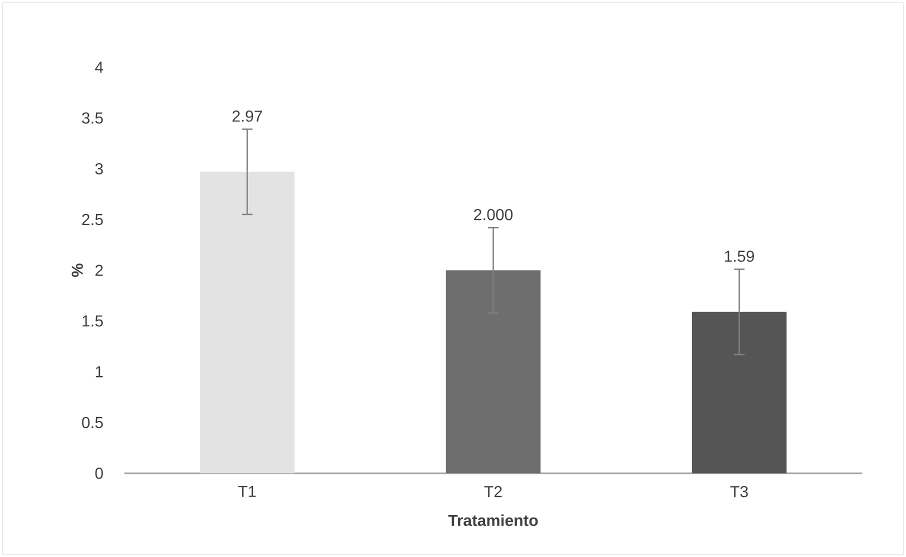 Image resolution: width=906 pixels, height=557 pixels. I want to click on x-tick-label: T1, so click(247, 491).